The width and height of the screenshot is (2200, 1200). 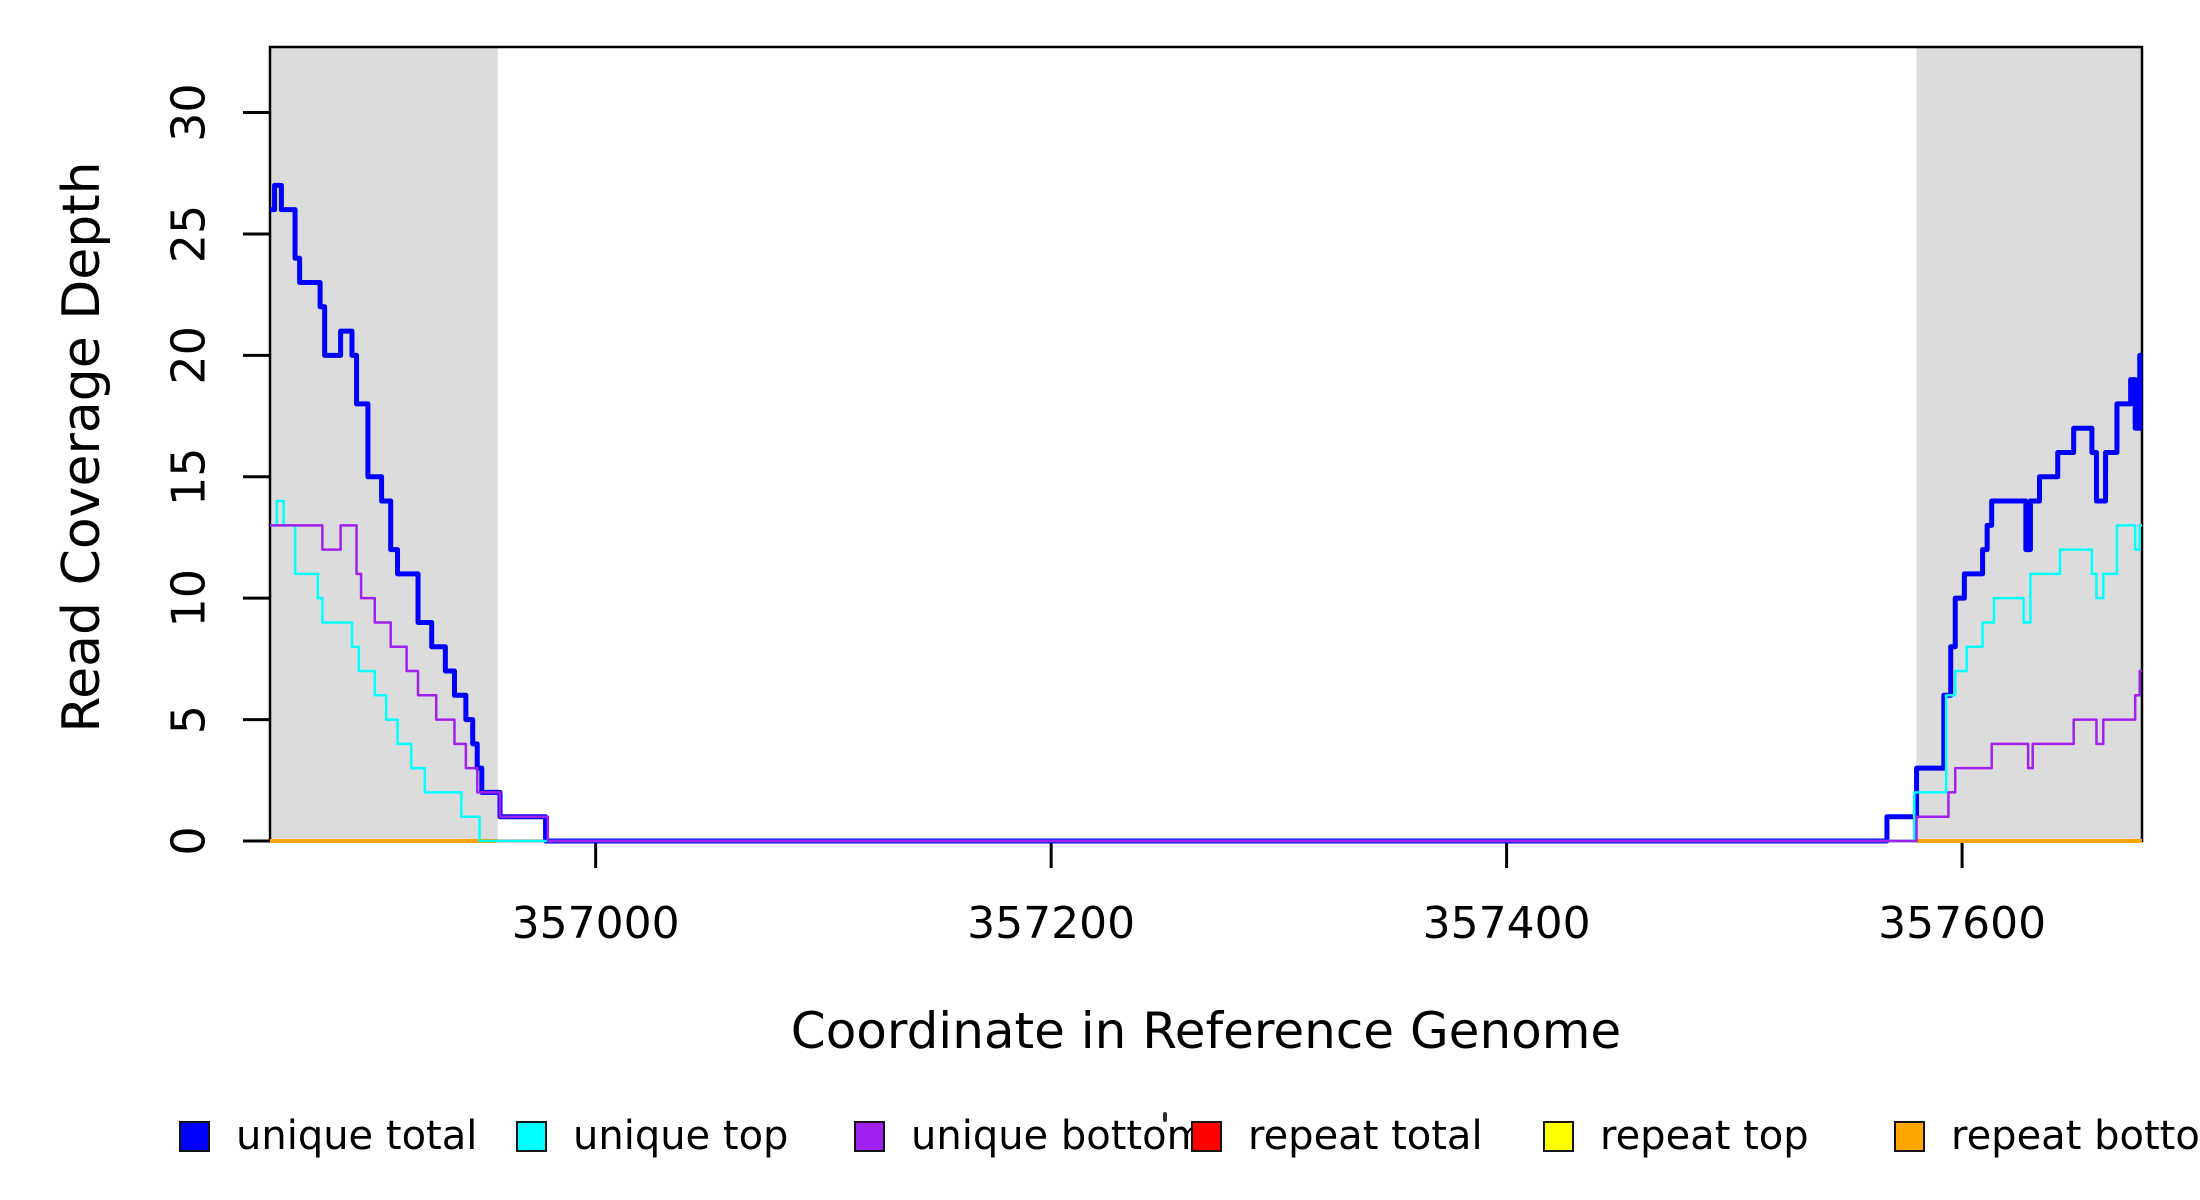 I want to click on legend-item-repeat-total: repeat total, so click(x=1337, y=1136).